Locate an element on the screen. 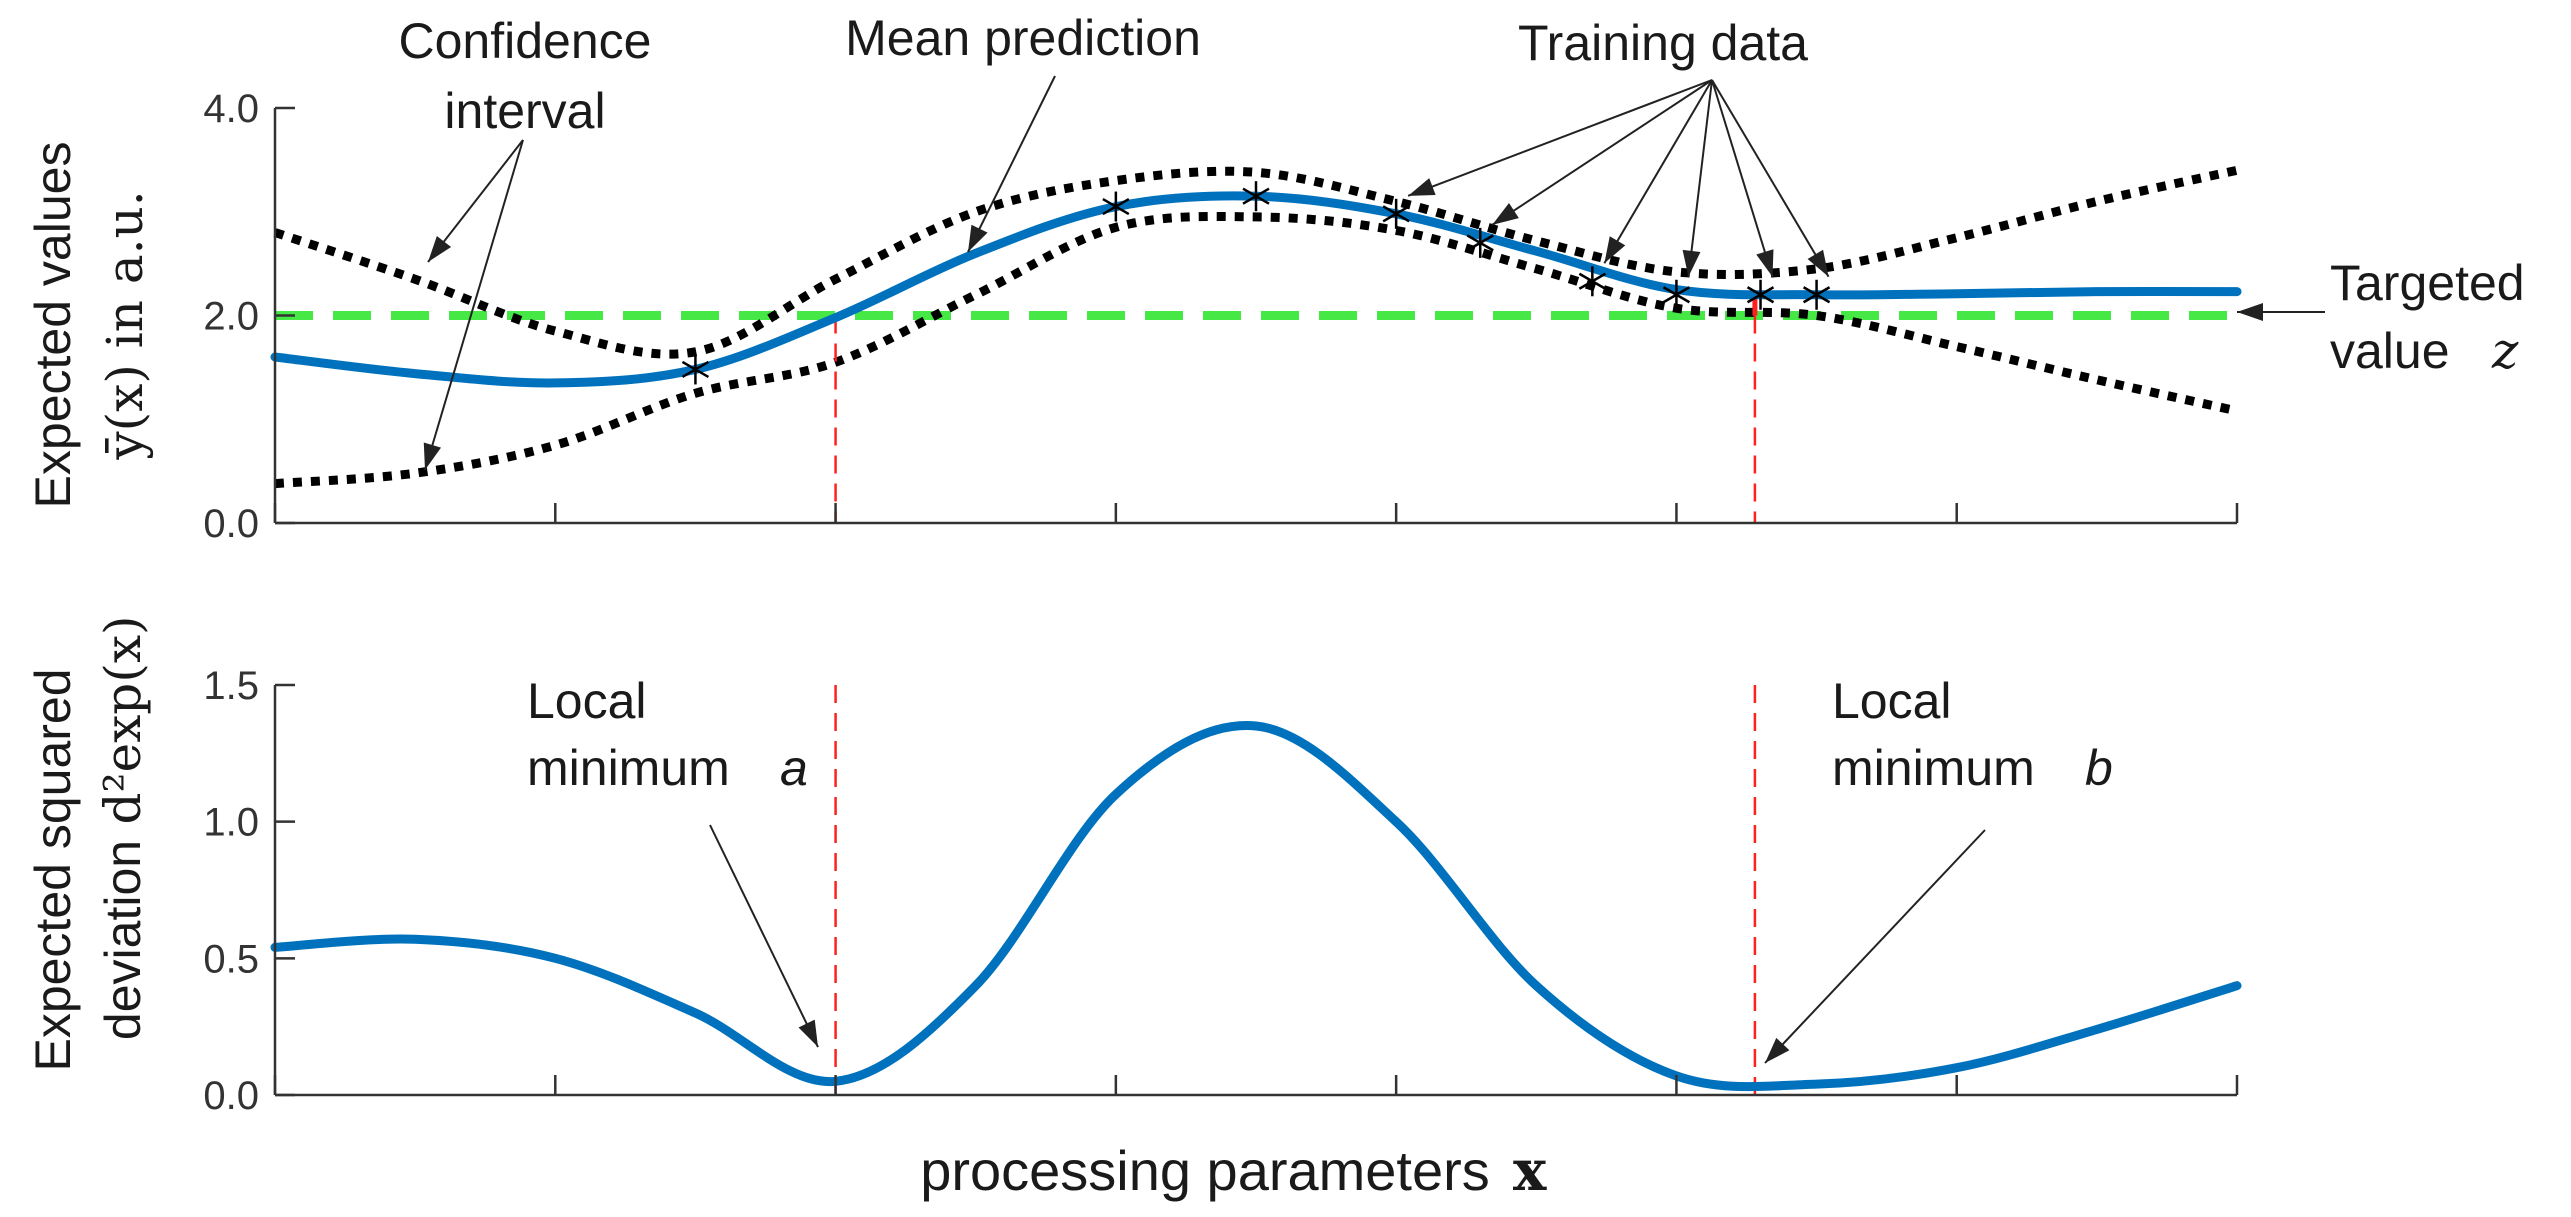 This screenshot has width=2571, height=1217. arrow-training-5-head is located at coordinates (1818, 263).